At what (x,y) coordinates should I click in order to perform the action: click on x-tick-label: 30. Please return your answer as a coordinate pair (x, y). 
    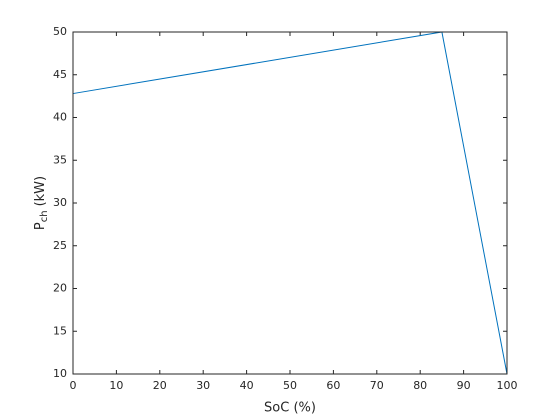
    Looking at the image, I should click on (203, 385).